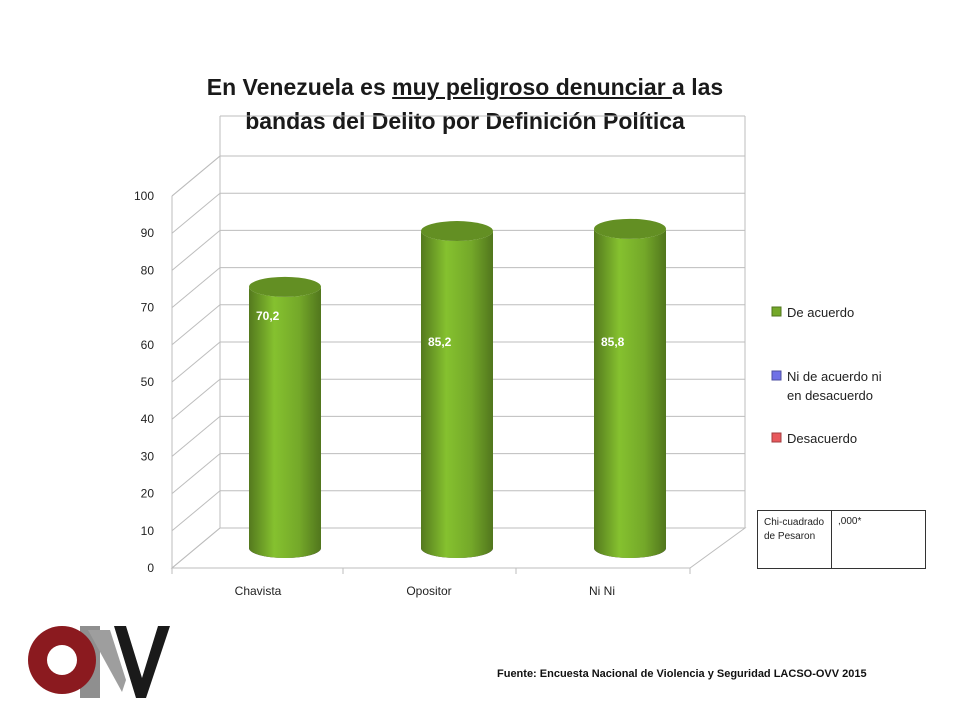 This screenshot has width=960, height=720. What do you see at coordinates (602, 591) in the screenshot?
I see `x-tick-label: Ni Ni` at bounding box center [602, 591].